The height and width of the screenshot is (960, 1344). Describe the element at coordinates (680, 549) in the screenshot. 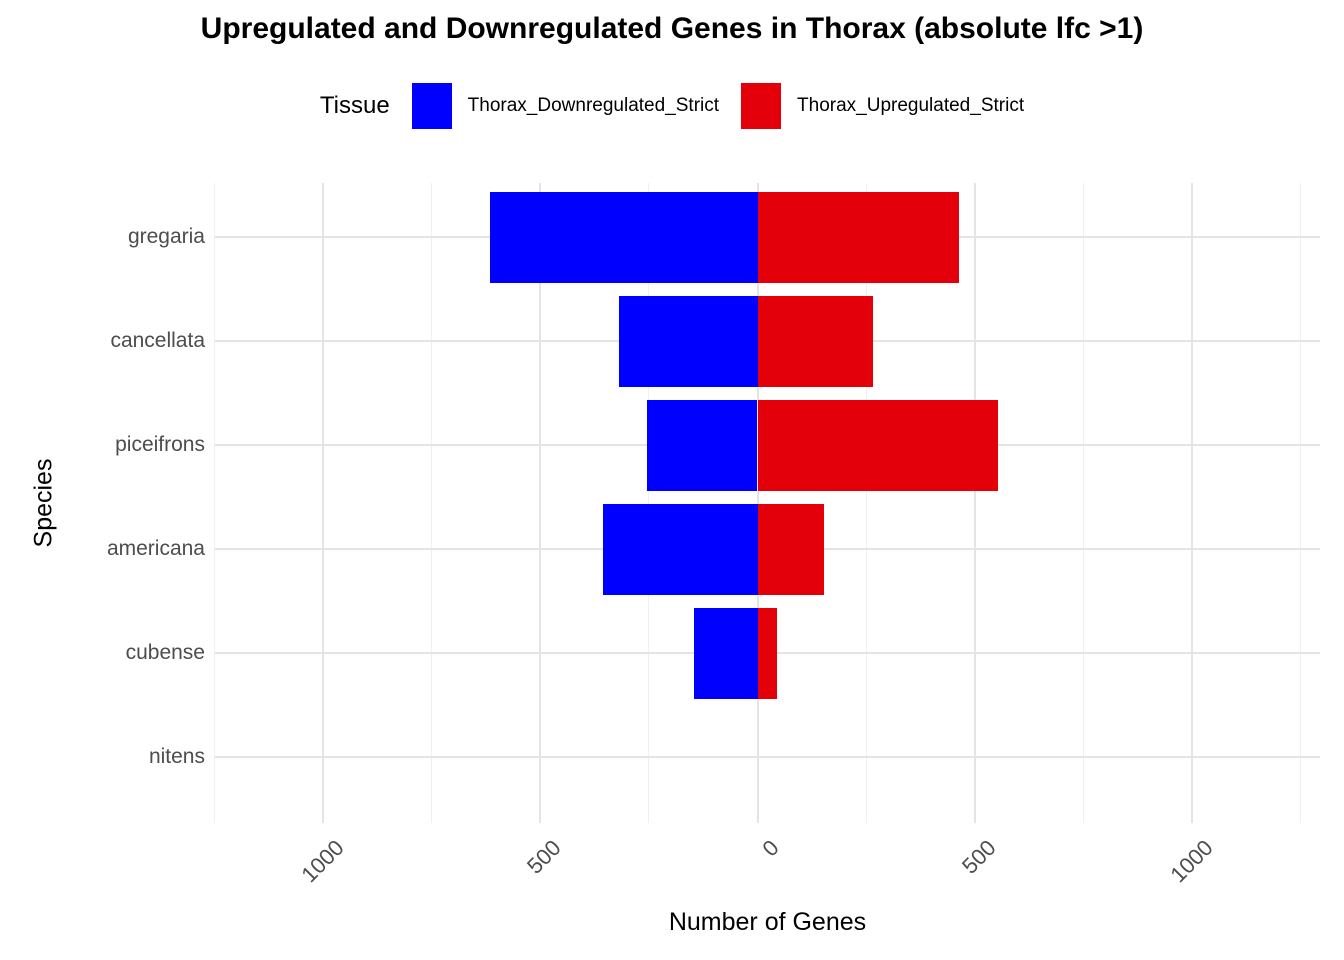

I see `bar-downregulated-americana` at that location.